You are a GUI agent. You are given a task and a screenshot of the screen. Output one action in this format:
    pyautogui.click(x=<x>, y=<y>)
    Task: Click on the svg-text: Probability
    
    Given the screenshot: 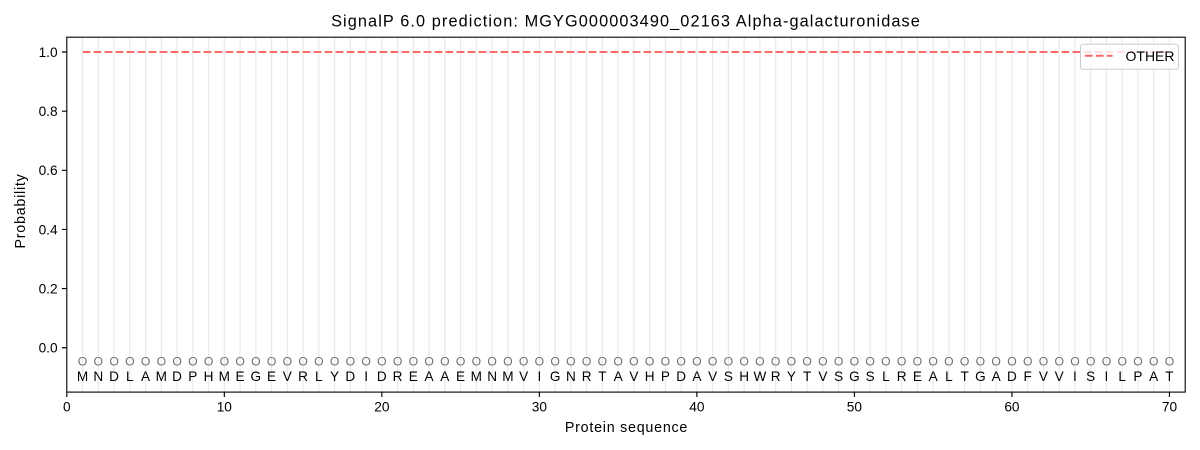 What is the action you would take?
    pyautogui.click(x=21, y=210)
    